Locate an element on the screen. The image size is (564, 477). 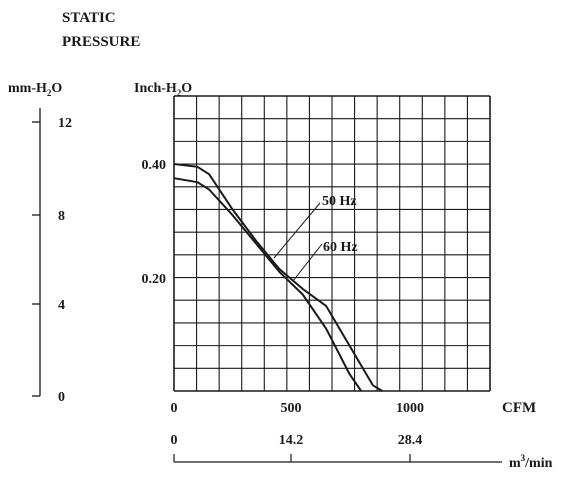
x-cfm-tick-label: 500 is located at coordinates (291, 408).